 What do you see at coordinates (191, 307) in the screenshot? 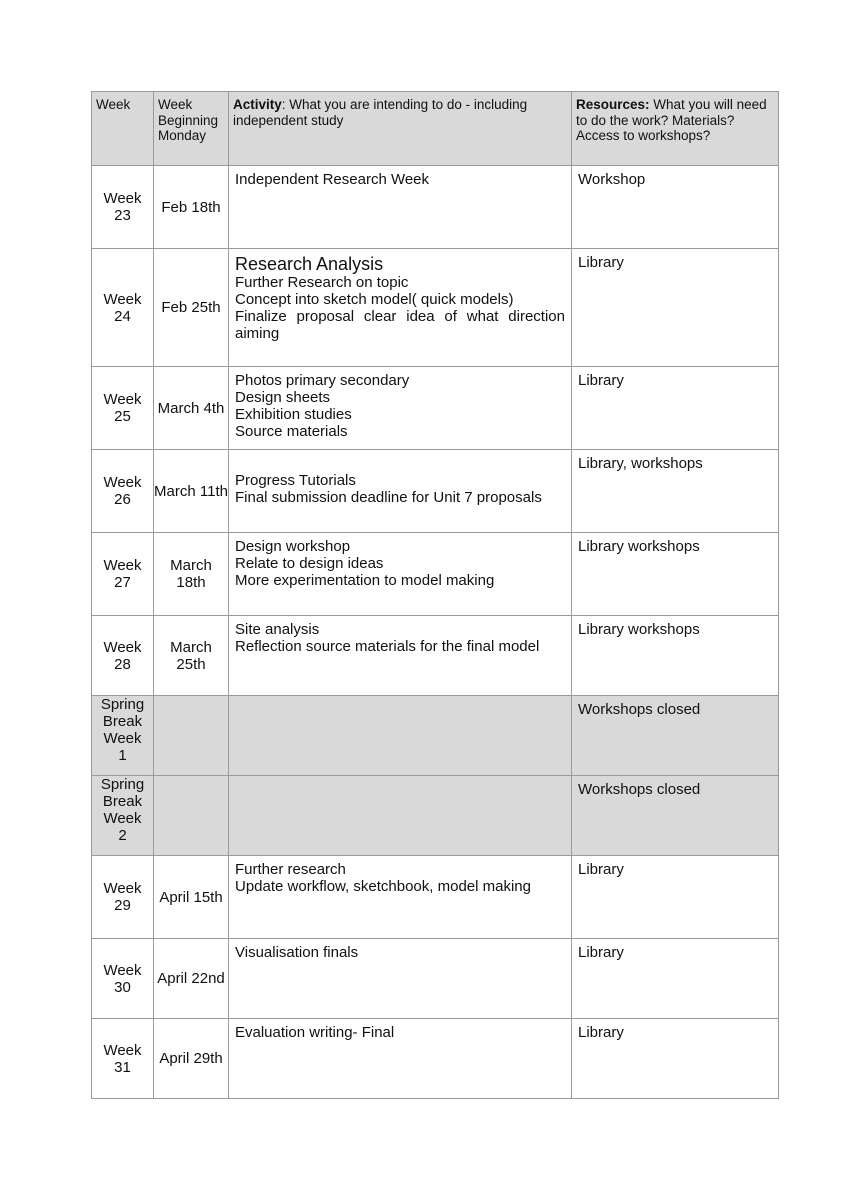
I see `date-cell: Feb 25th` at bounding box center [191, 307].